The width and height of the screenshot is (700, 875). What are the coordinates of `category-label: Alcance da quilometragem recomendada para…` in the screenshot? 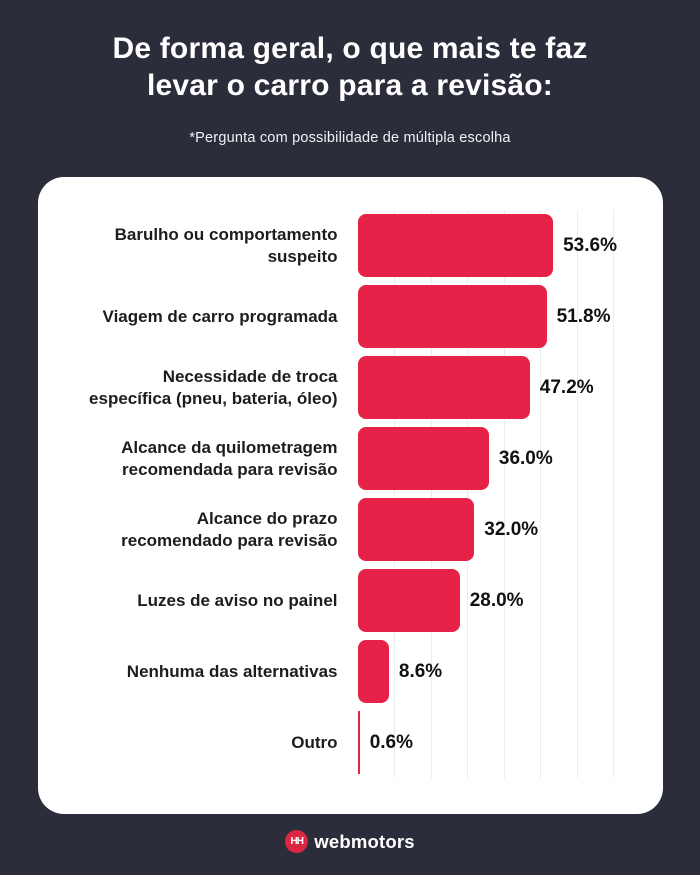 It's located at (229, 458).